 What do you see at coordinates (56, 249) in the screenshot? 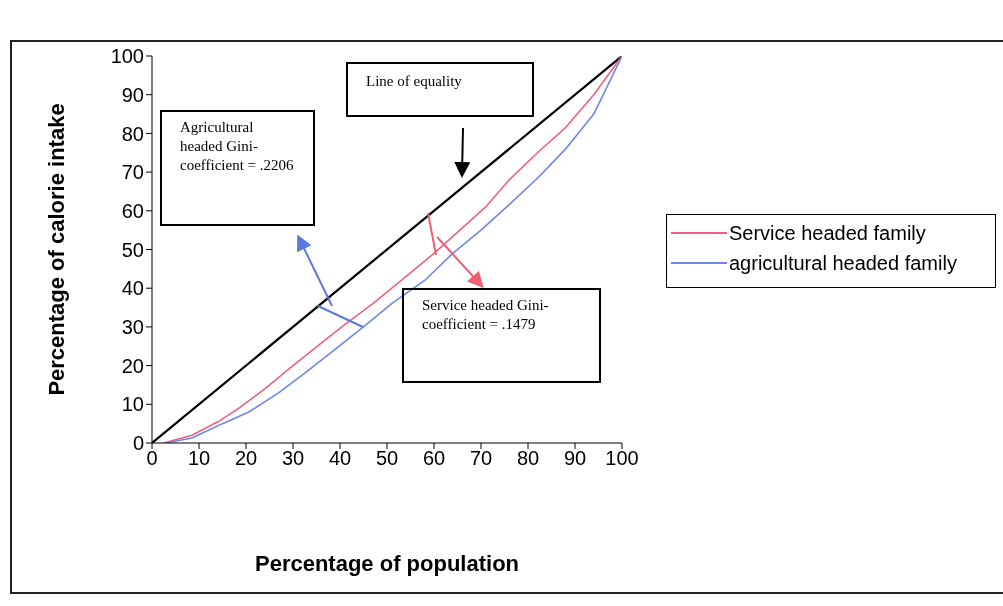
I see `y-axis-title: Percentage of calorie intake` at bounding box center [56, 249].